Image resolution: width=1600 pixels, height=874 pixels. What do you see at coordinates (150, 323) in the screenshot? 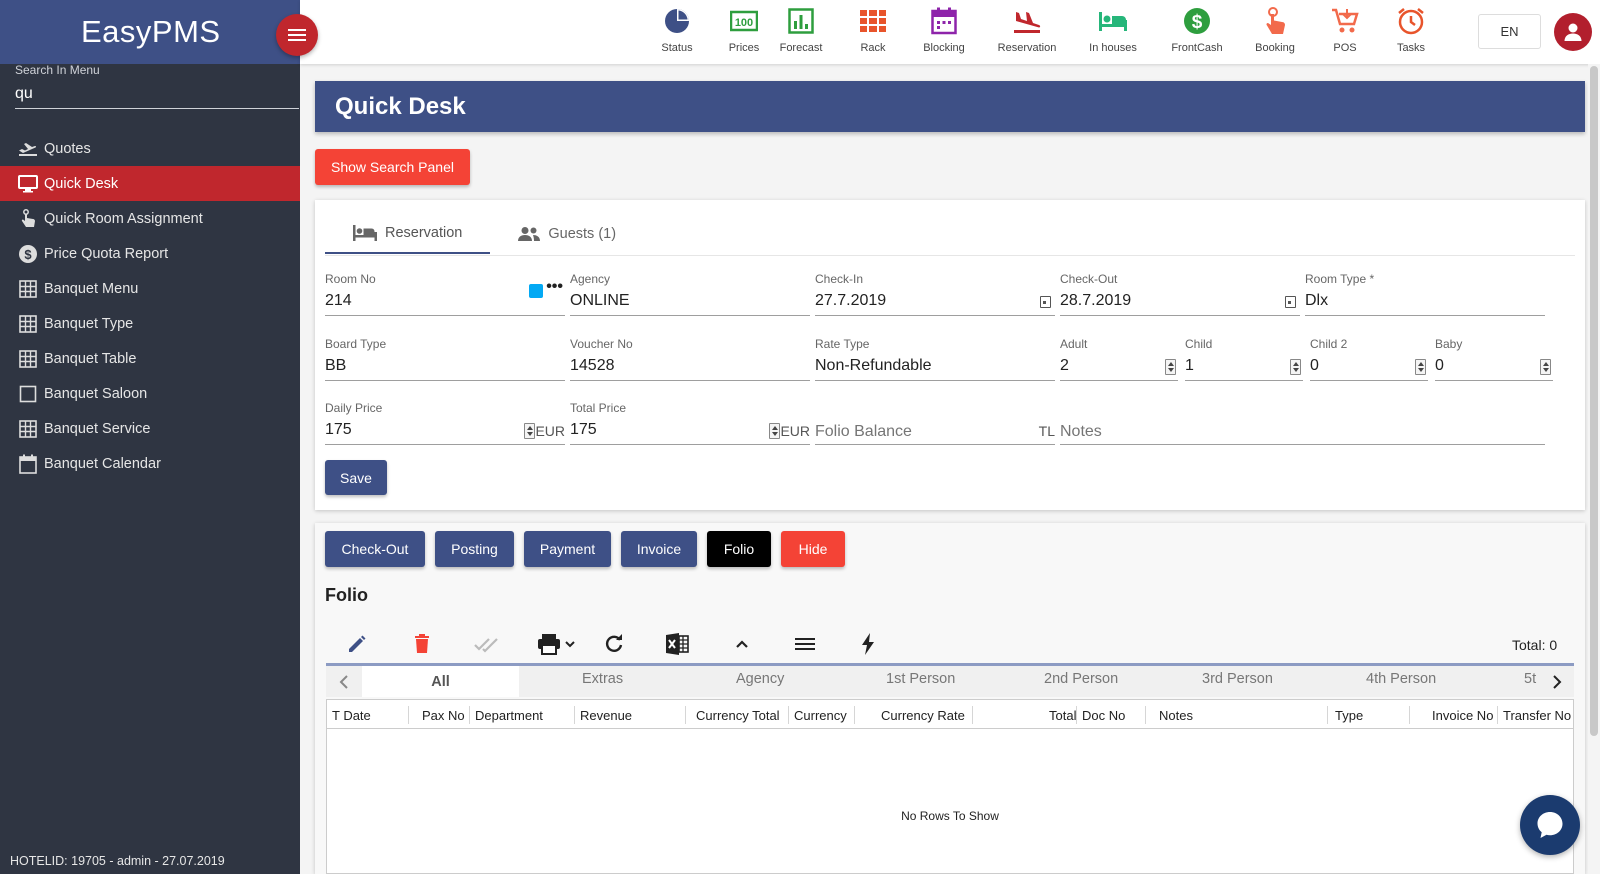
I see `sidebar-item-banquet-type: Banquet Type` at bounding box center [150, 323].